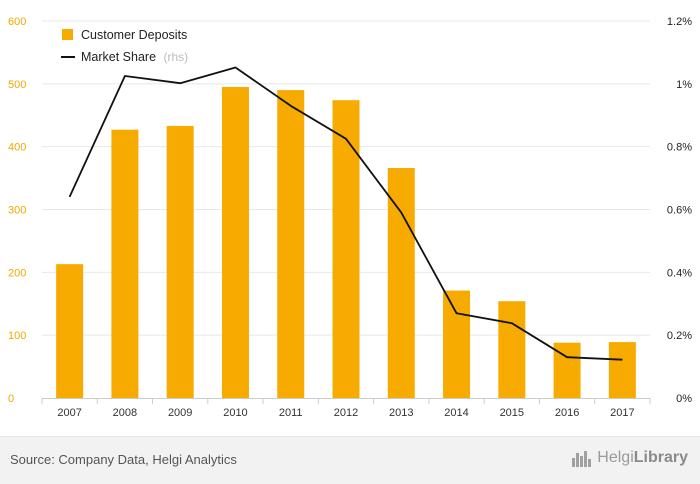 The width and height of the screenshot is (700, 484). I want to click on y-tick-left: 300, so click(17, 211).